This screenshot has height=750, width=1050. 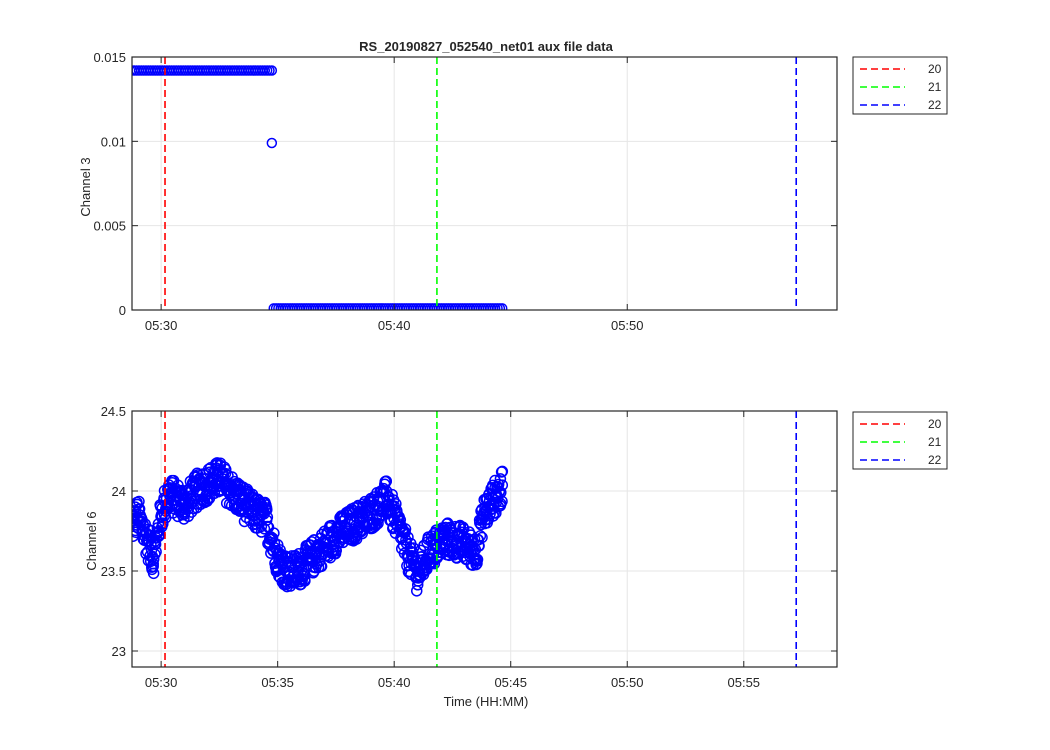 I want to click on y-tick-label: 0.005, so click(x=109, y=226).